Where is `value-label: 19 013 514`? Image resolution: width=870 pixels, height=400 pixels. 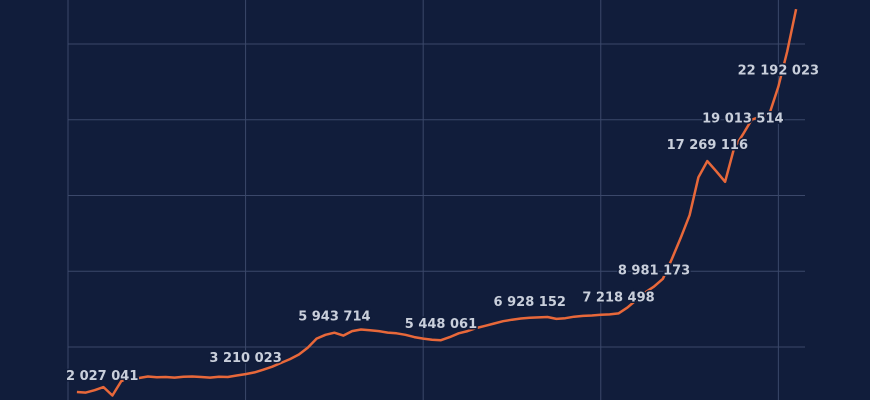 value-label: 19 013 514 is located at coordinates (742, 119).